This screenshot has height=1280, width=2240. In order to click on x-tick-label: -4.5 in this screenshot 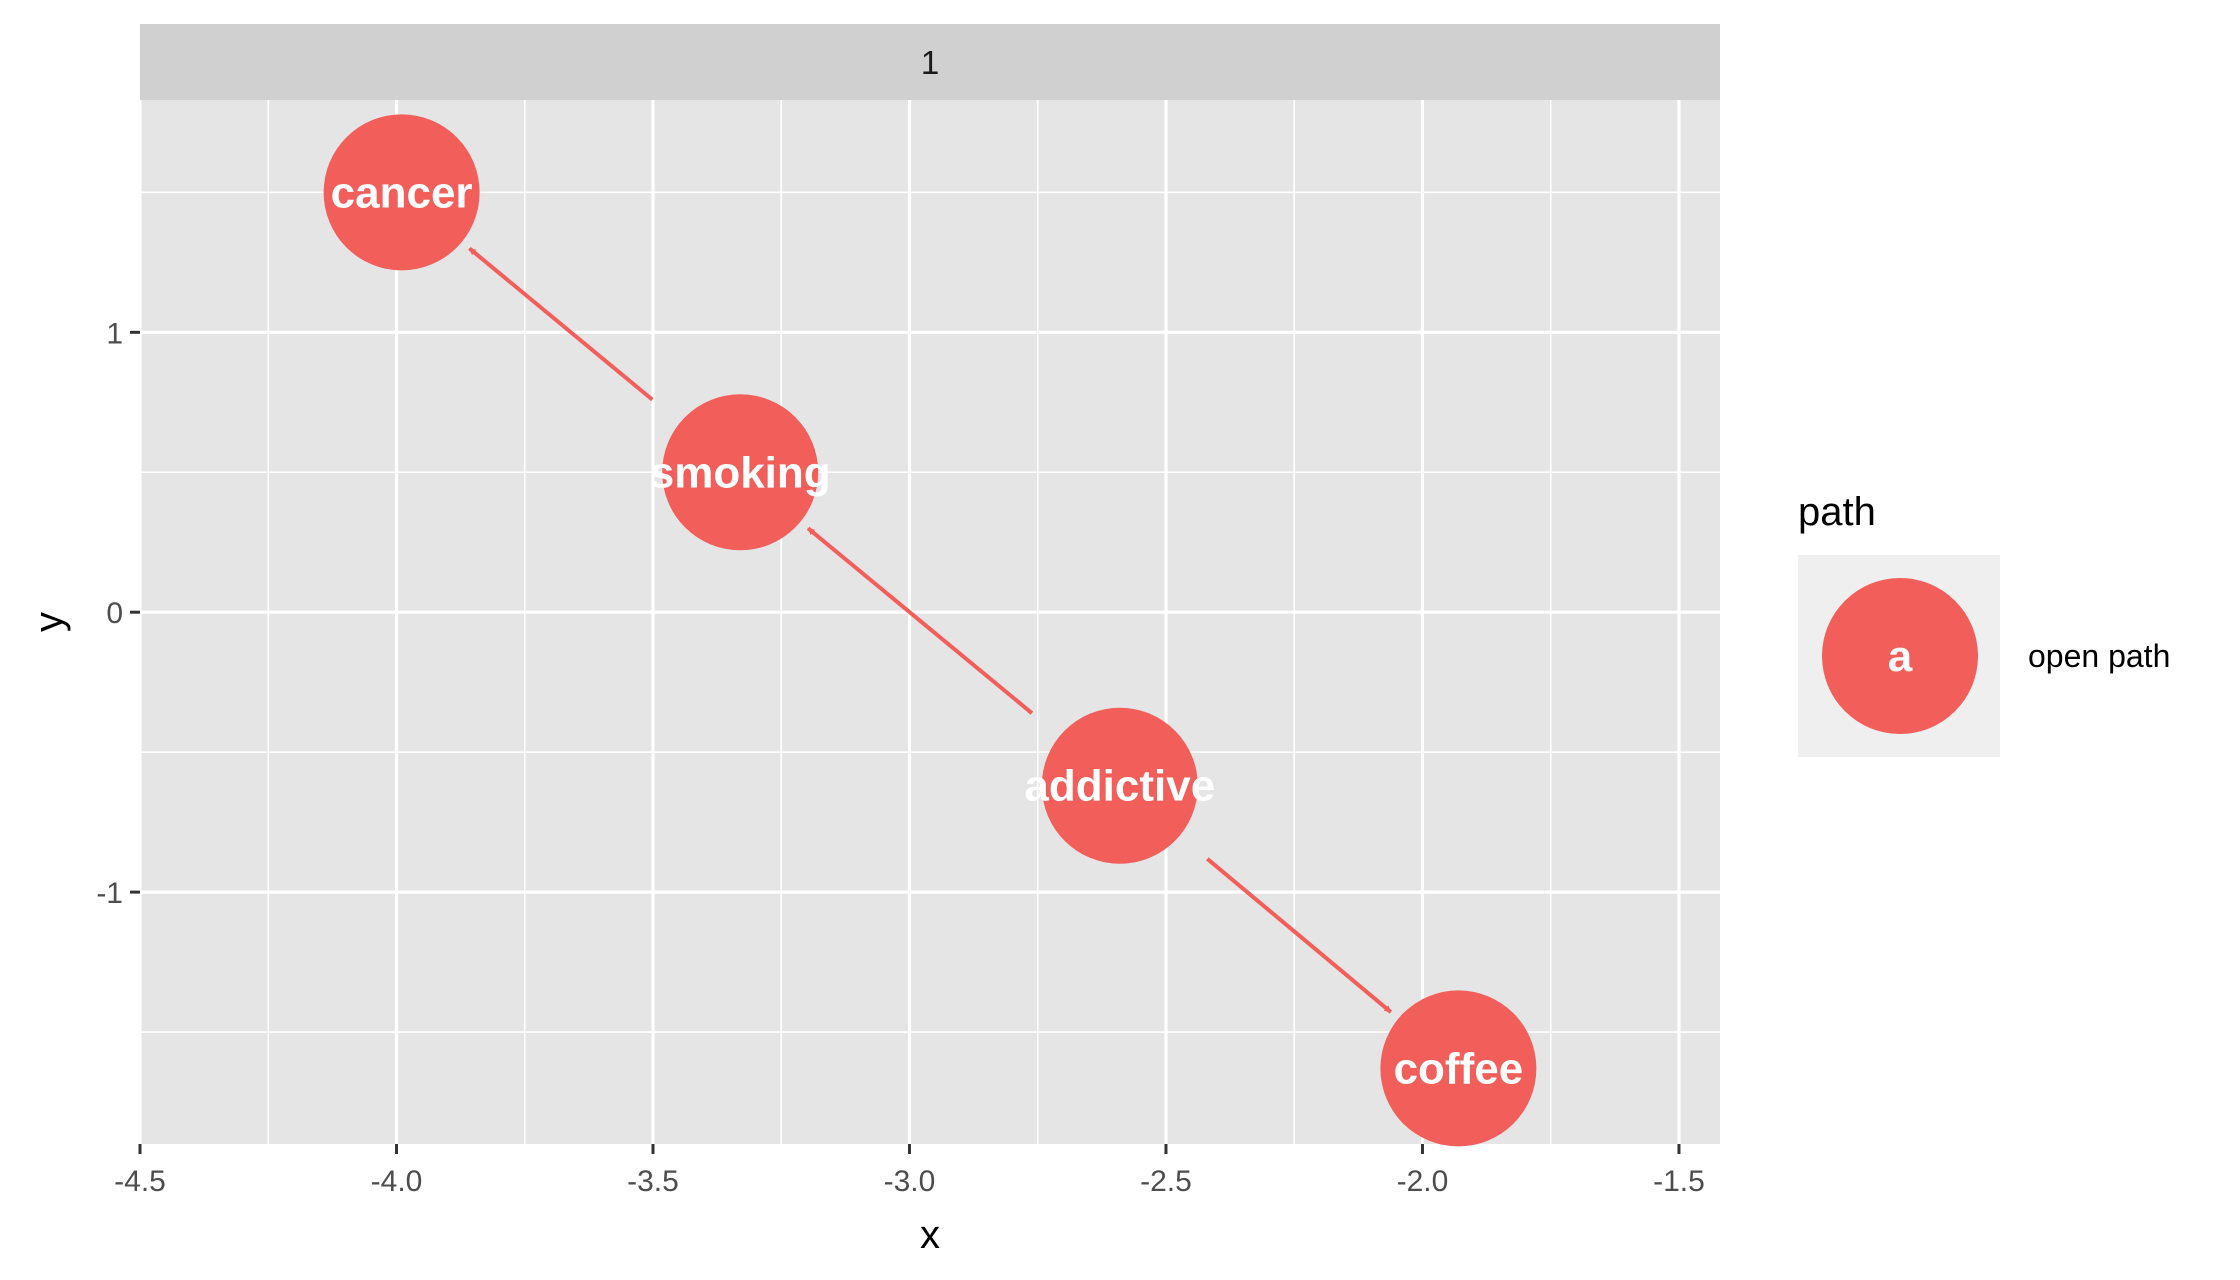, I will do `click(140, 1181)`.